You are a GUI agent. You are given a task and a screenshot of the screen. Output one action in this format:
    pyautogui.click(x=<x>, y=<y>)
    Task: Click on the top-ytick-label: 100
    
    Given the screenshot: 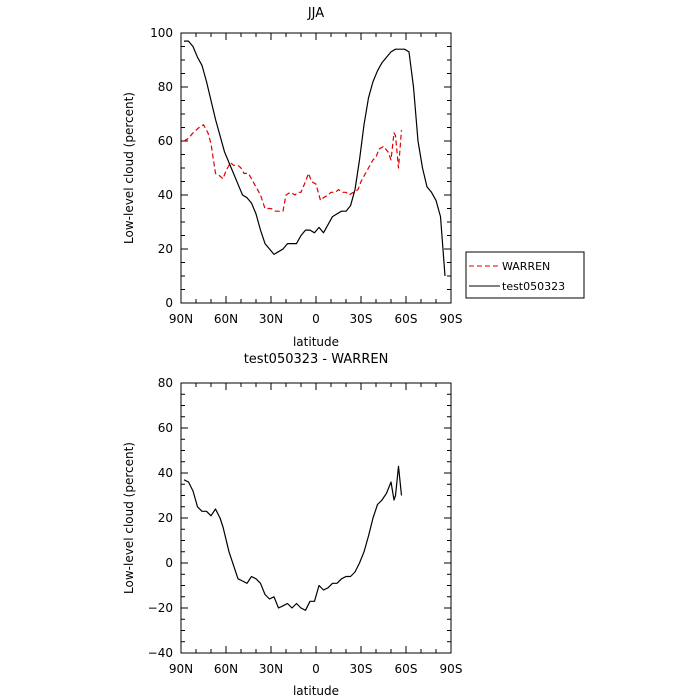 What is the action you would take?
    pyautogui.click(x=161, y=33)
    